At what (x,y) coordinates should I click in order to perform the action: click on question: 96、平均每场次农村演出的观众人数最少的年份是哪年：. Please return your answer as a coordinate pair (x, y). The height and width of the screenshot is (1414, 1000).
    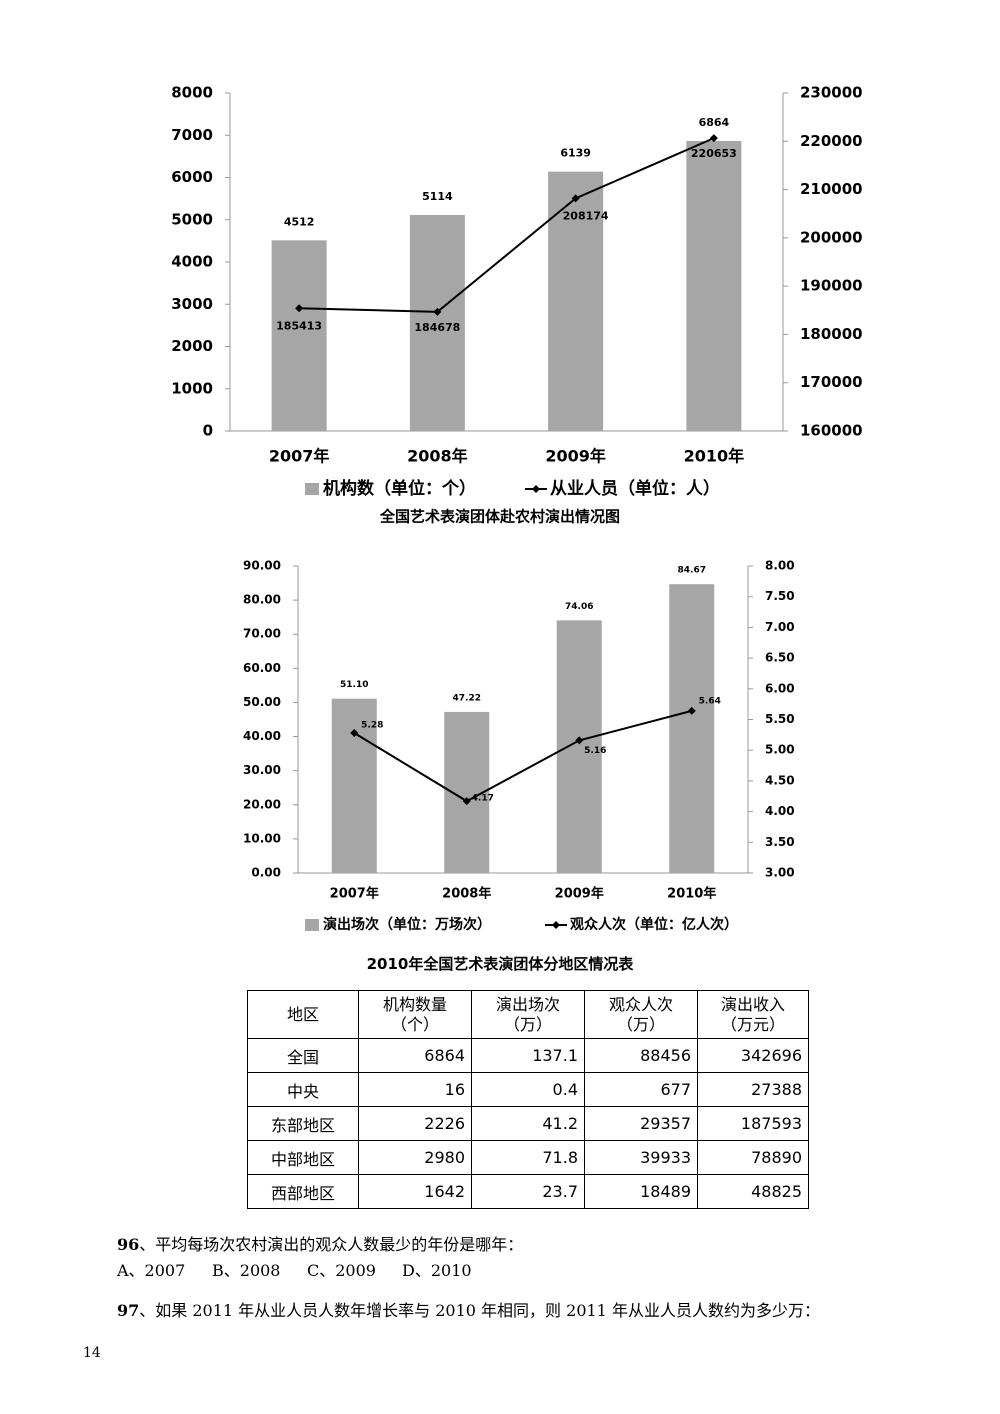
    Looking at the image, I should click on (320, 1243).